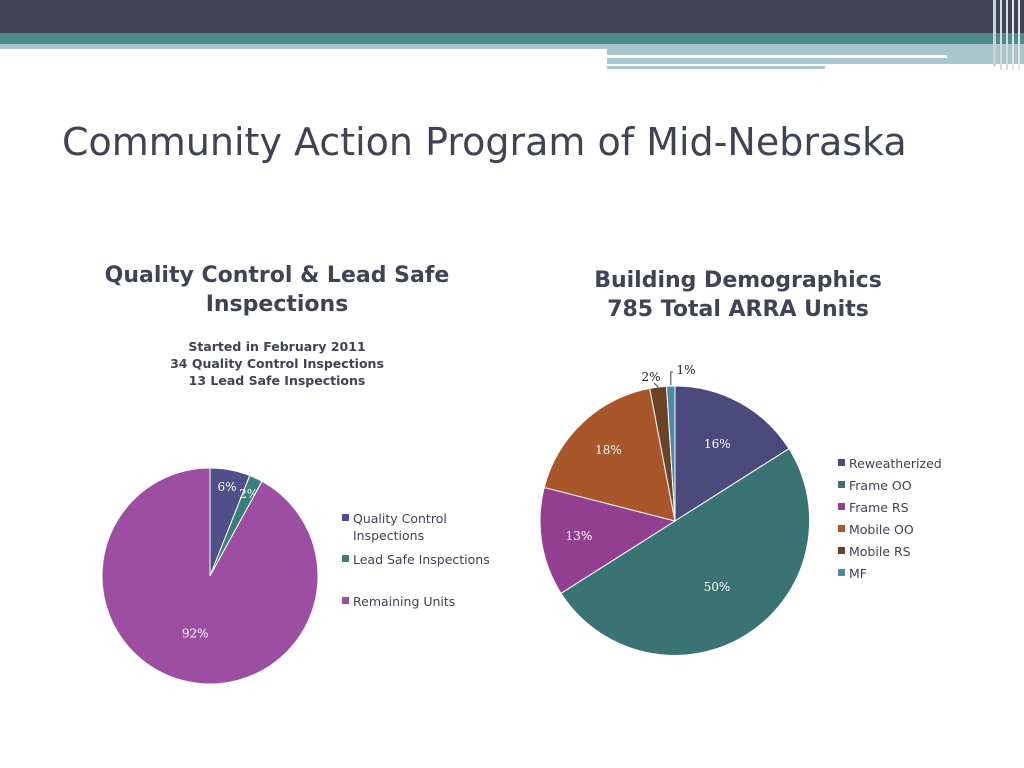 Image resolution: width=1024 pixels, height=768 pixels. Describe the element at coordinates (738, 280) in the screenshot. I see `bd-chart-title-line: Building Demographics` at that location.